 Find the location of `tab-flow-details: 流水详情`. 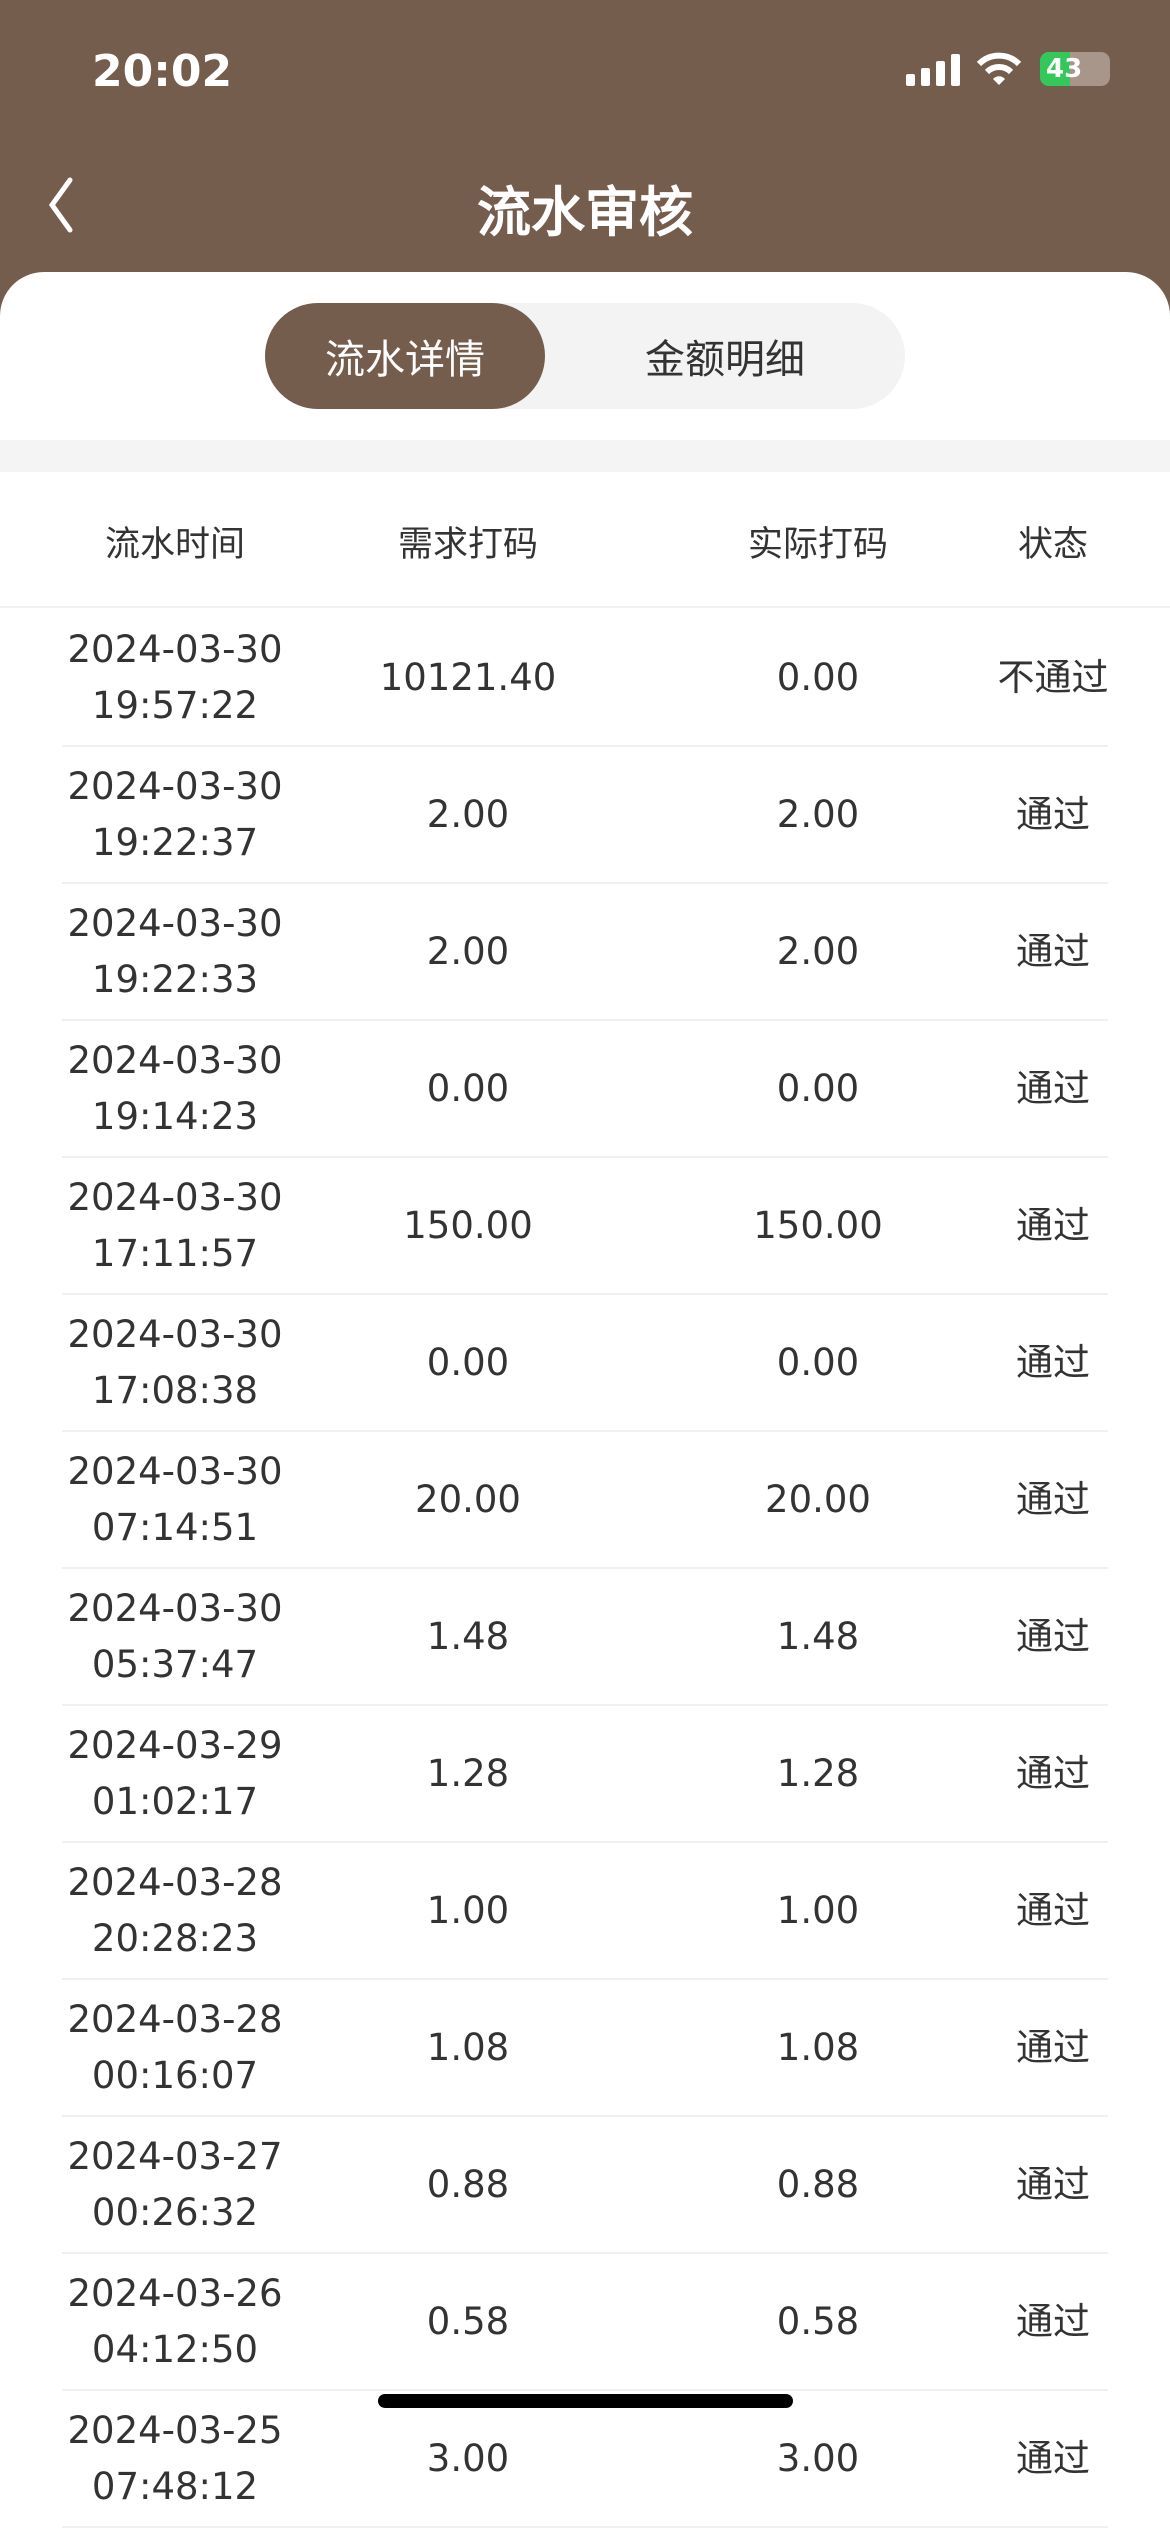

tab-flow-details: 流水详情 is located at coordinates (405, 356).